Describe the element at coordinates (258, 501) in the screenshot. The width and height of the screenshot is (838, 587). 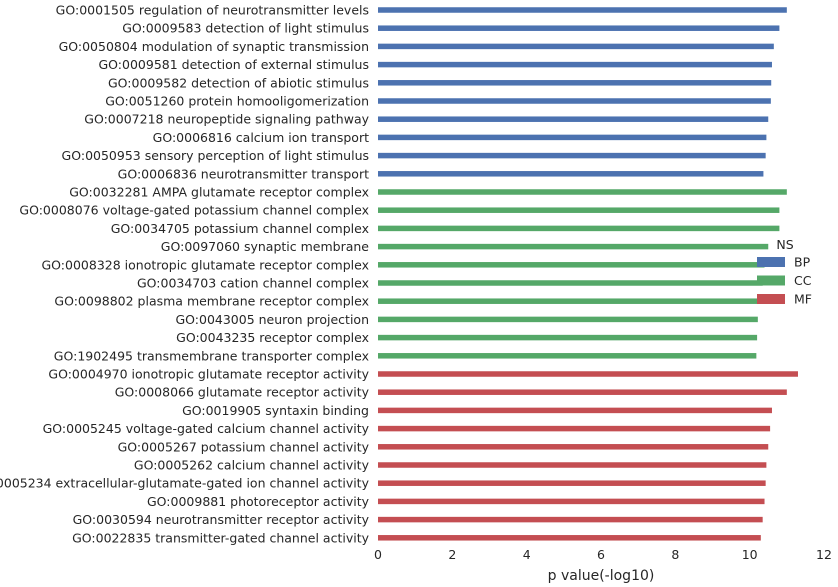
I see `category-label: GO:0009881 photoreceptor activity` at that location.